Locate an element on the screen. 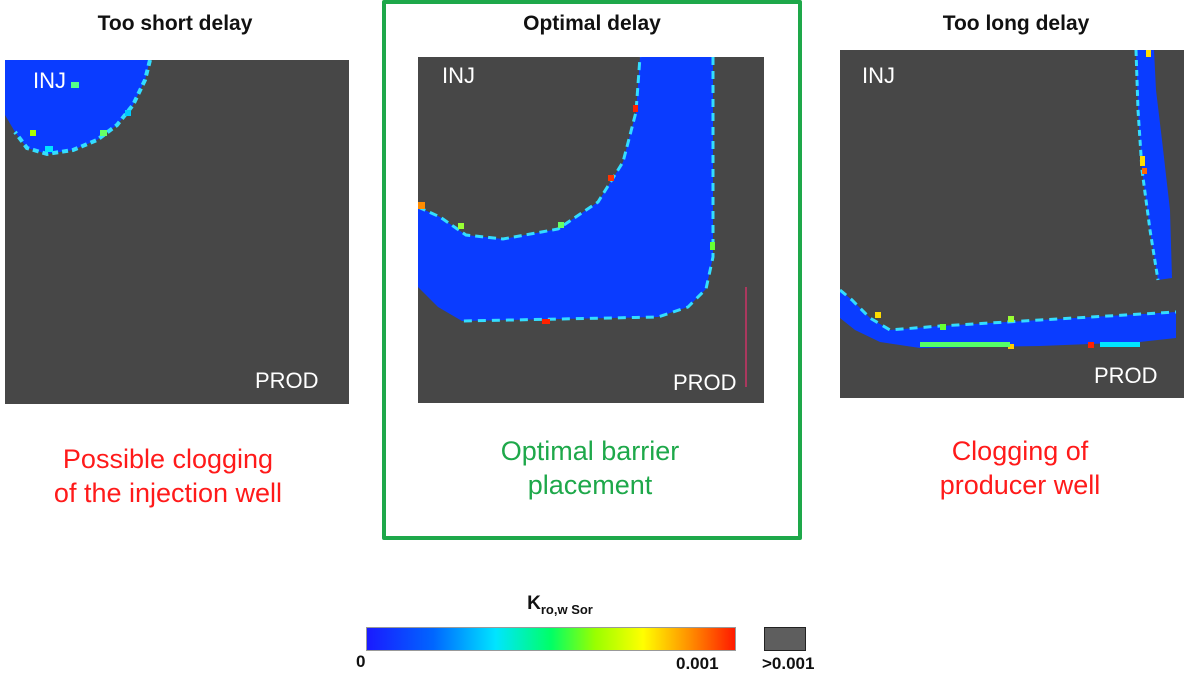 This screenshot has height=675, width=1200. legend-title: Kro,w Sor is located at coordinates (560, 605).